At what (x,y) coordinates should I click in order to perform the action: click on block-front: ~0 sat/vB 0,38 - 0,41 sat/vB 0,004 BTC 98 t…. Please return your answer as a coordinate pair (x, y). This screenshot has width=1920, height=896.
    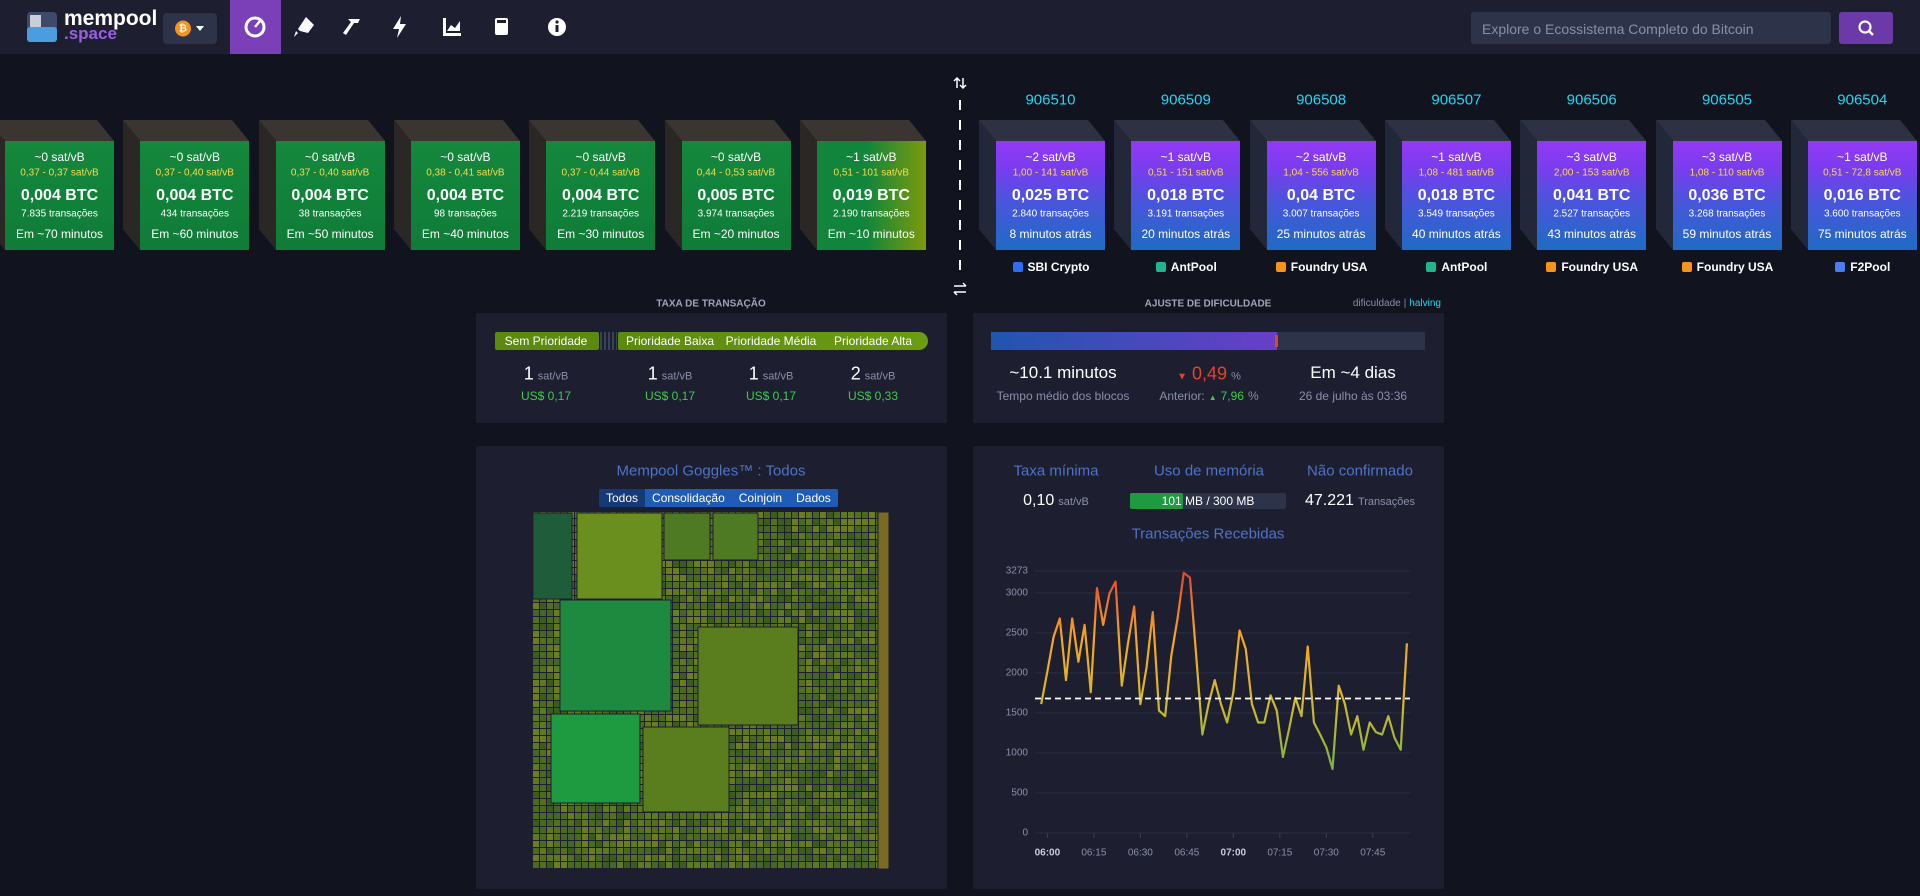
    Looking at the image, I should click on (465, 195).